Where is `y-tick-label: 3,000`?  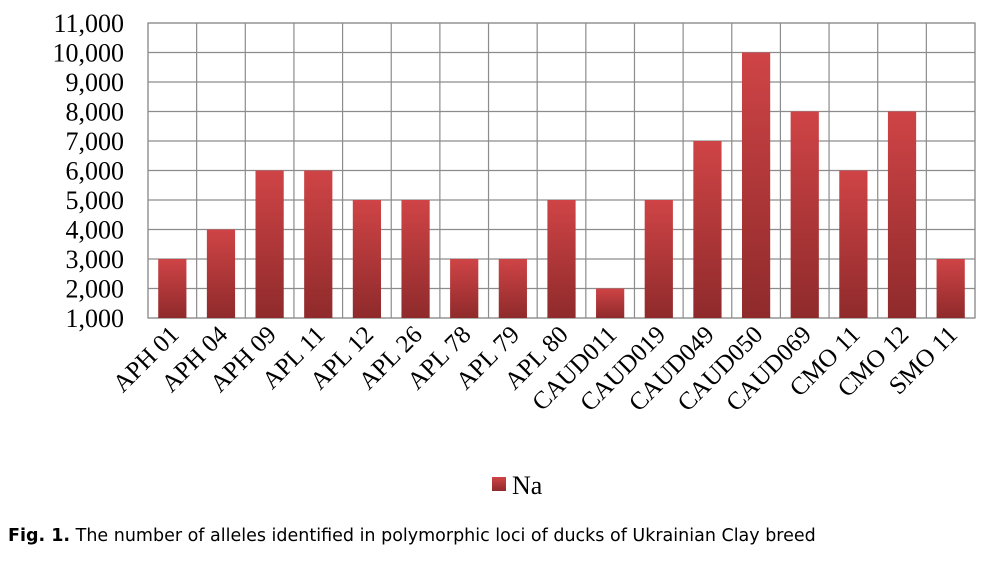
y-tick-label: 3,000 is located at coordinates (95, 259).